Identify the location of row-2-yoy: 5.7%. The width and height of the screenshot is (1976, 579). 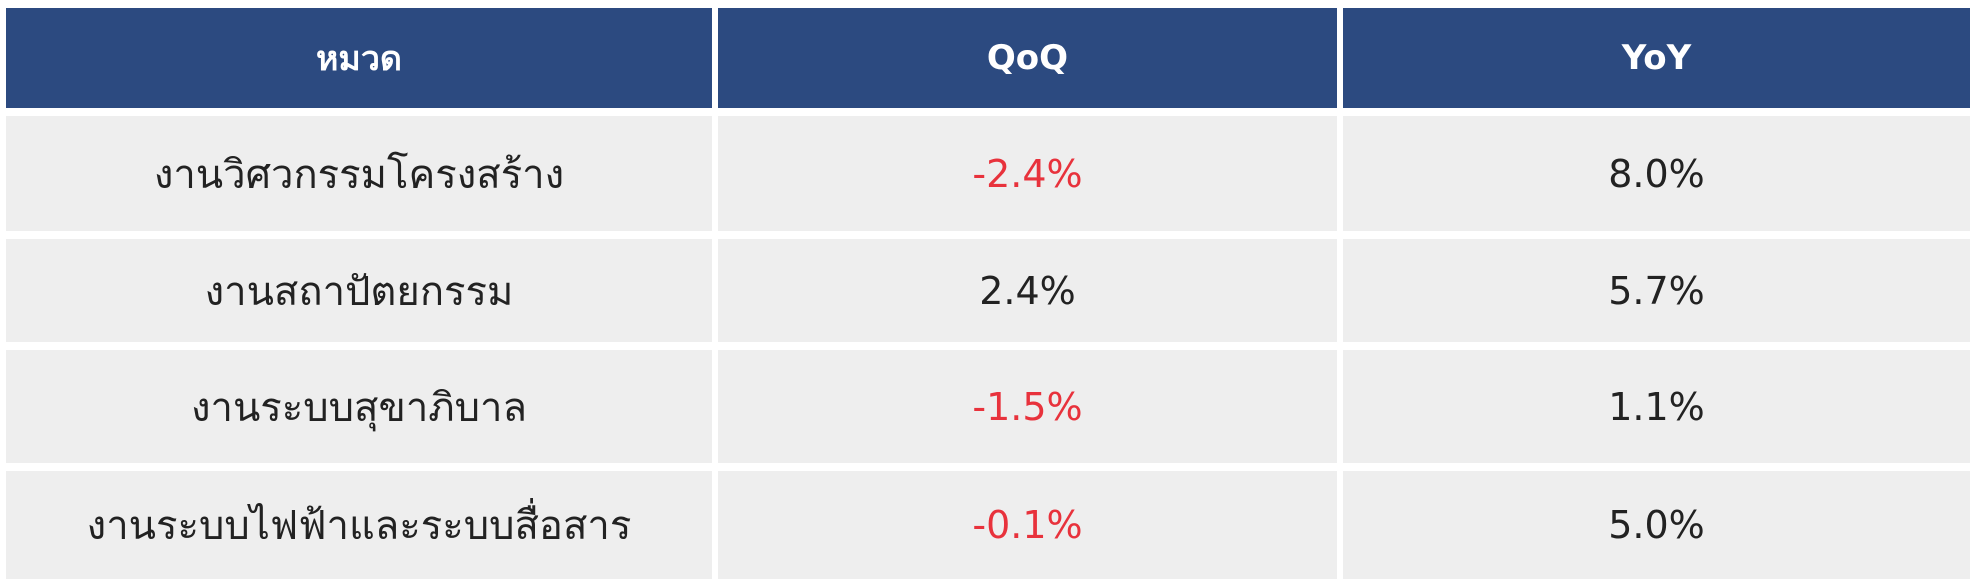
(1656, 290).